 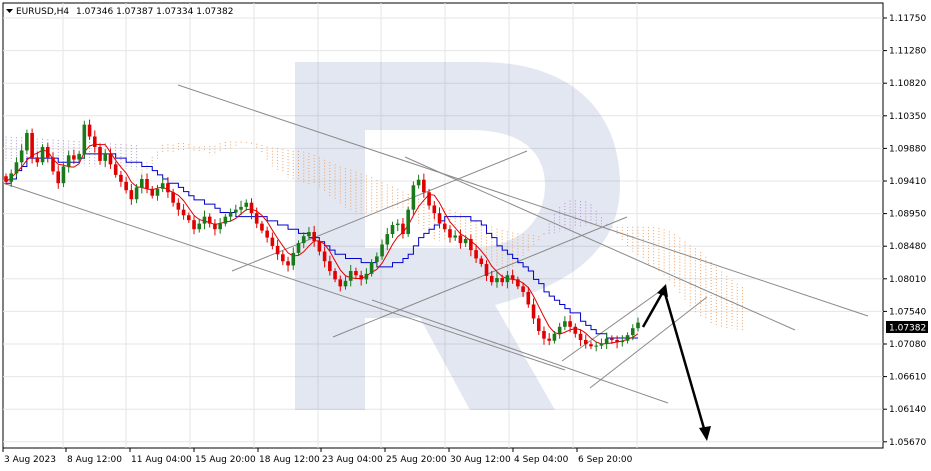 I want to click on x-tick-label: 8 Aug 12:00, so click(x=94, y=460).